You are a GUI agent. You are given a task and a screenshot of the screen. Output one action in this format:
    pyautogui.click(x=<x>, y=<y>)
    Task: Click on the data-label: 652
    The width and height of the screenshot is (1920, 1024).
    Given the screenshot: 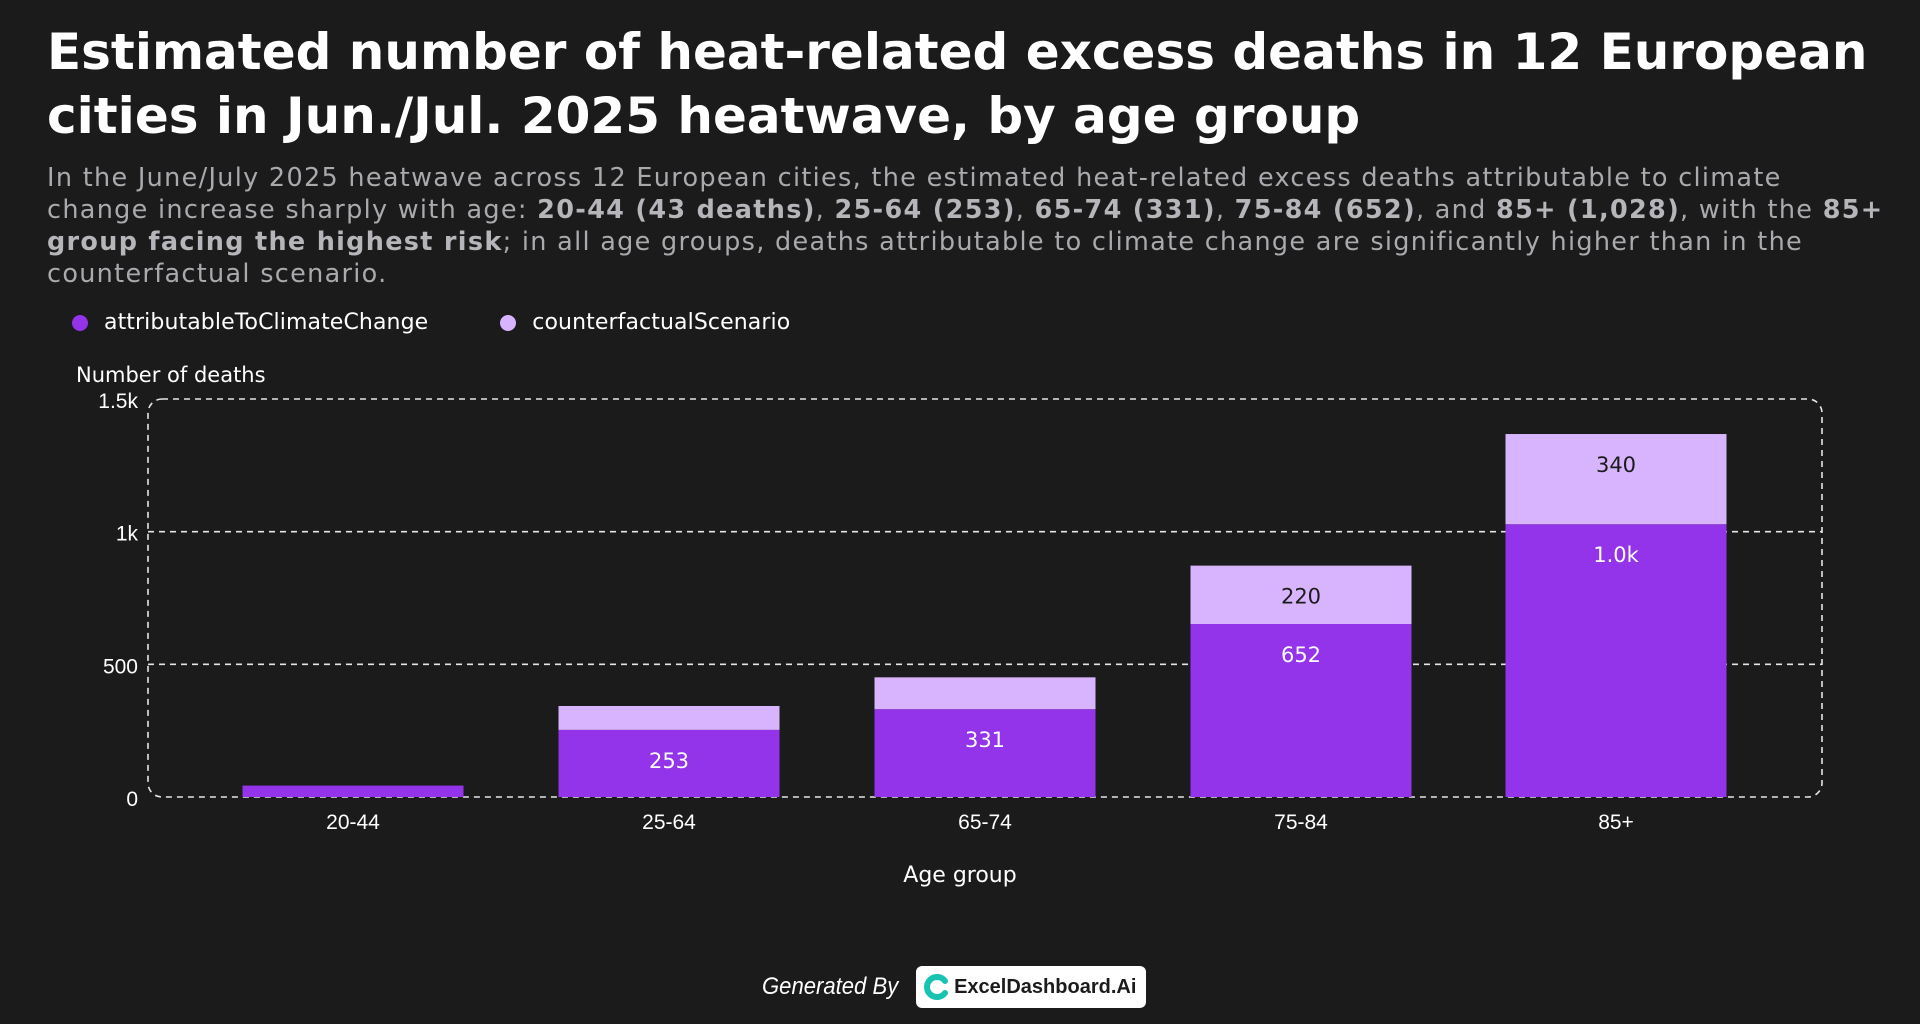 What is the action you would take?
    pyautogui.click(x=1301, y=655)
    